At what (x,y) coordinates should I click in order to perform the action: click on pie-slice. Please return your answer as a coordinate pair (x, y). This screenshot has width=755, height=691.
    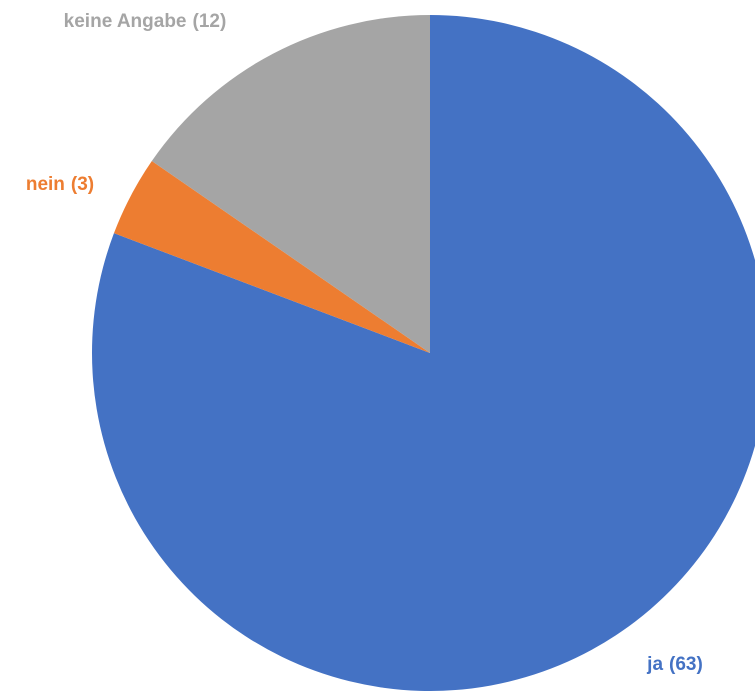
    Looking at the image, I should click on (271, 256).